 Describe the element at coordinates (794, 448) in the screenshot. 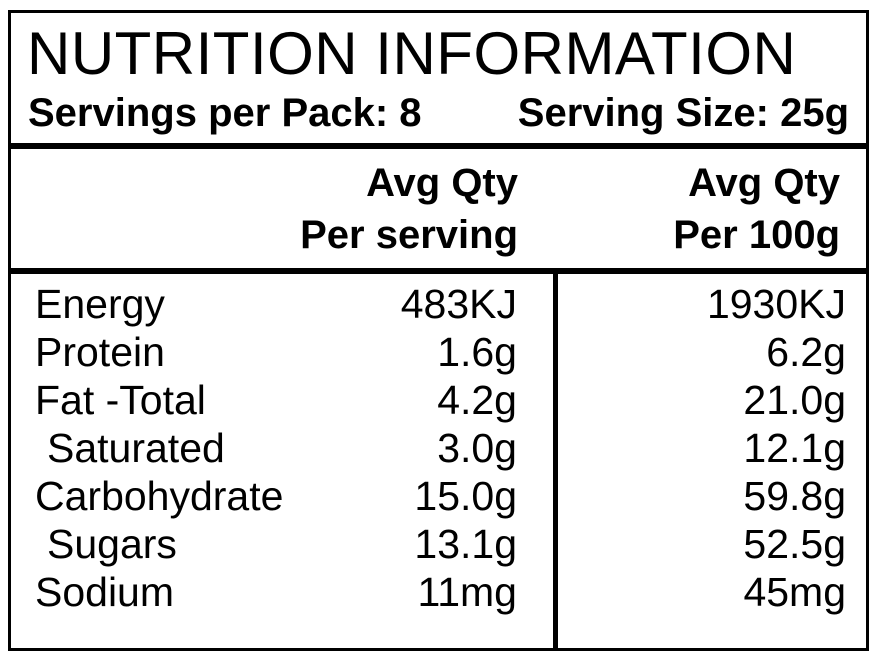

I see `value-per-100g: 12.1g` at that location.